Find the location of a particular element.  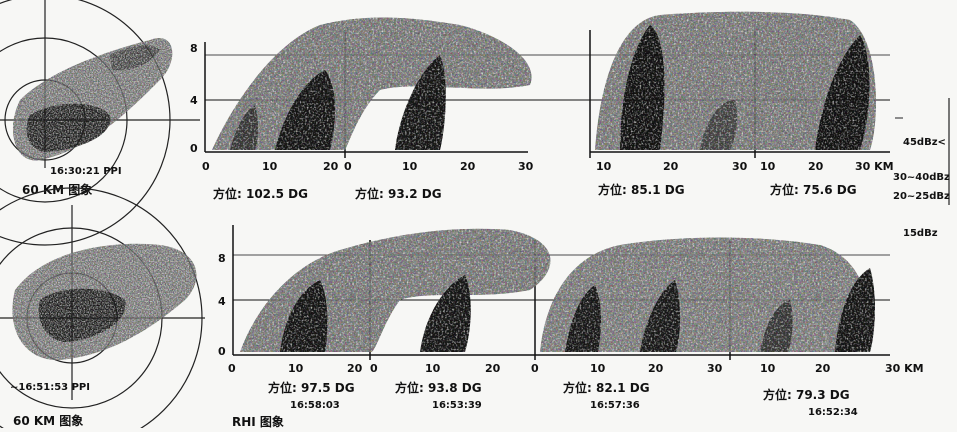

top-y-tick-4: 4 is located at coordinates (194, 100).